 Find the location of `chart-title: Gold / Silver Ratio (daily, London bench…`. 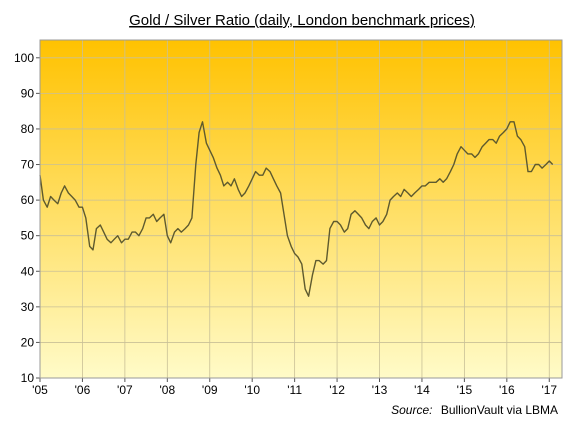

chart-title: Gold / Silver Ratio (daily, London bench… is located at coordinates (302, 20).